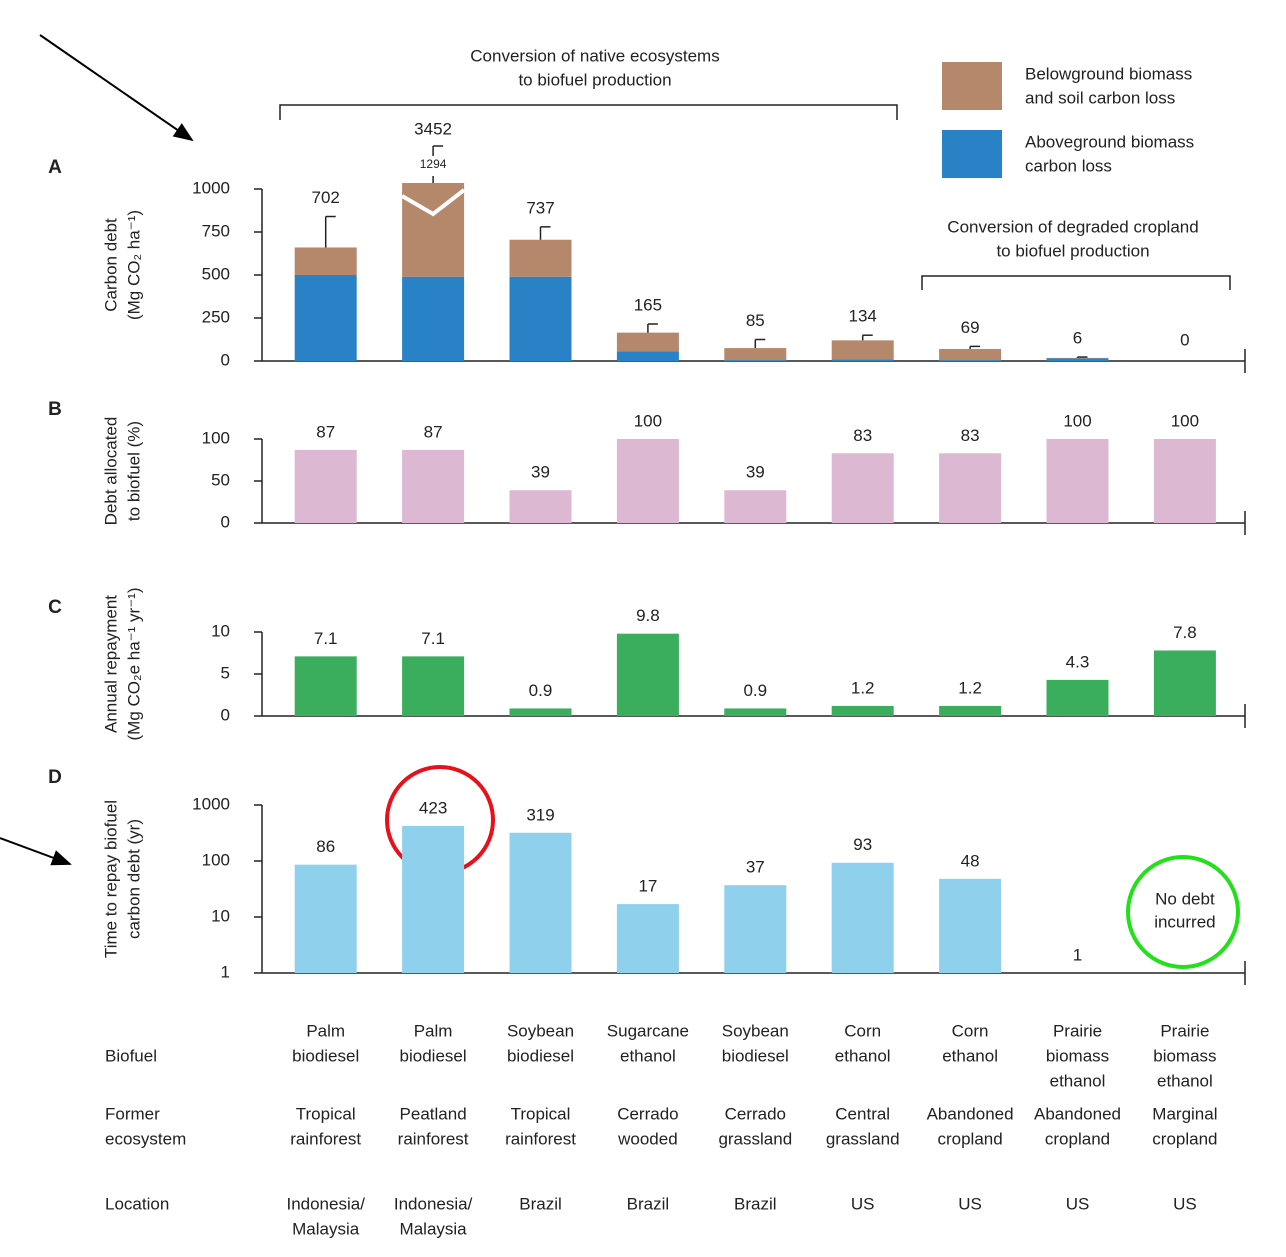  I want to click on value-label: 87, so click(325, 431).